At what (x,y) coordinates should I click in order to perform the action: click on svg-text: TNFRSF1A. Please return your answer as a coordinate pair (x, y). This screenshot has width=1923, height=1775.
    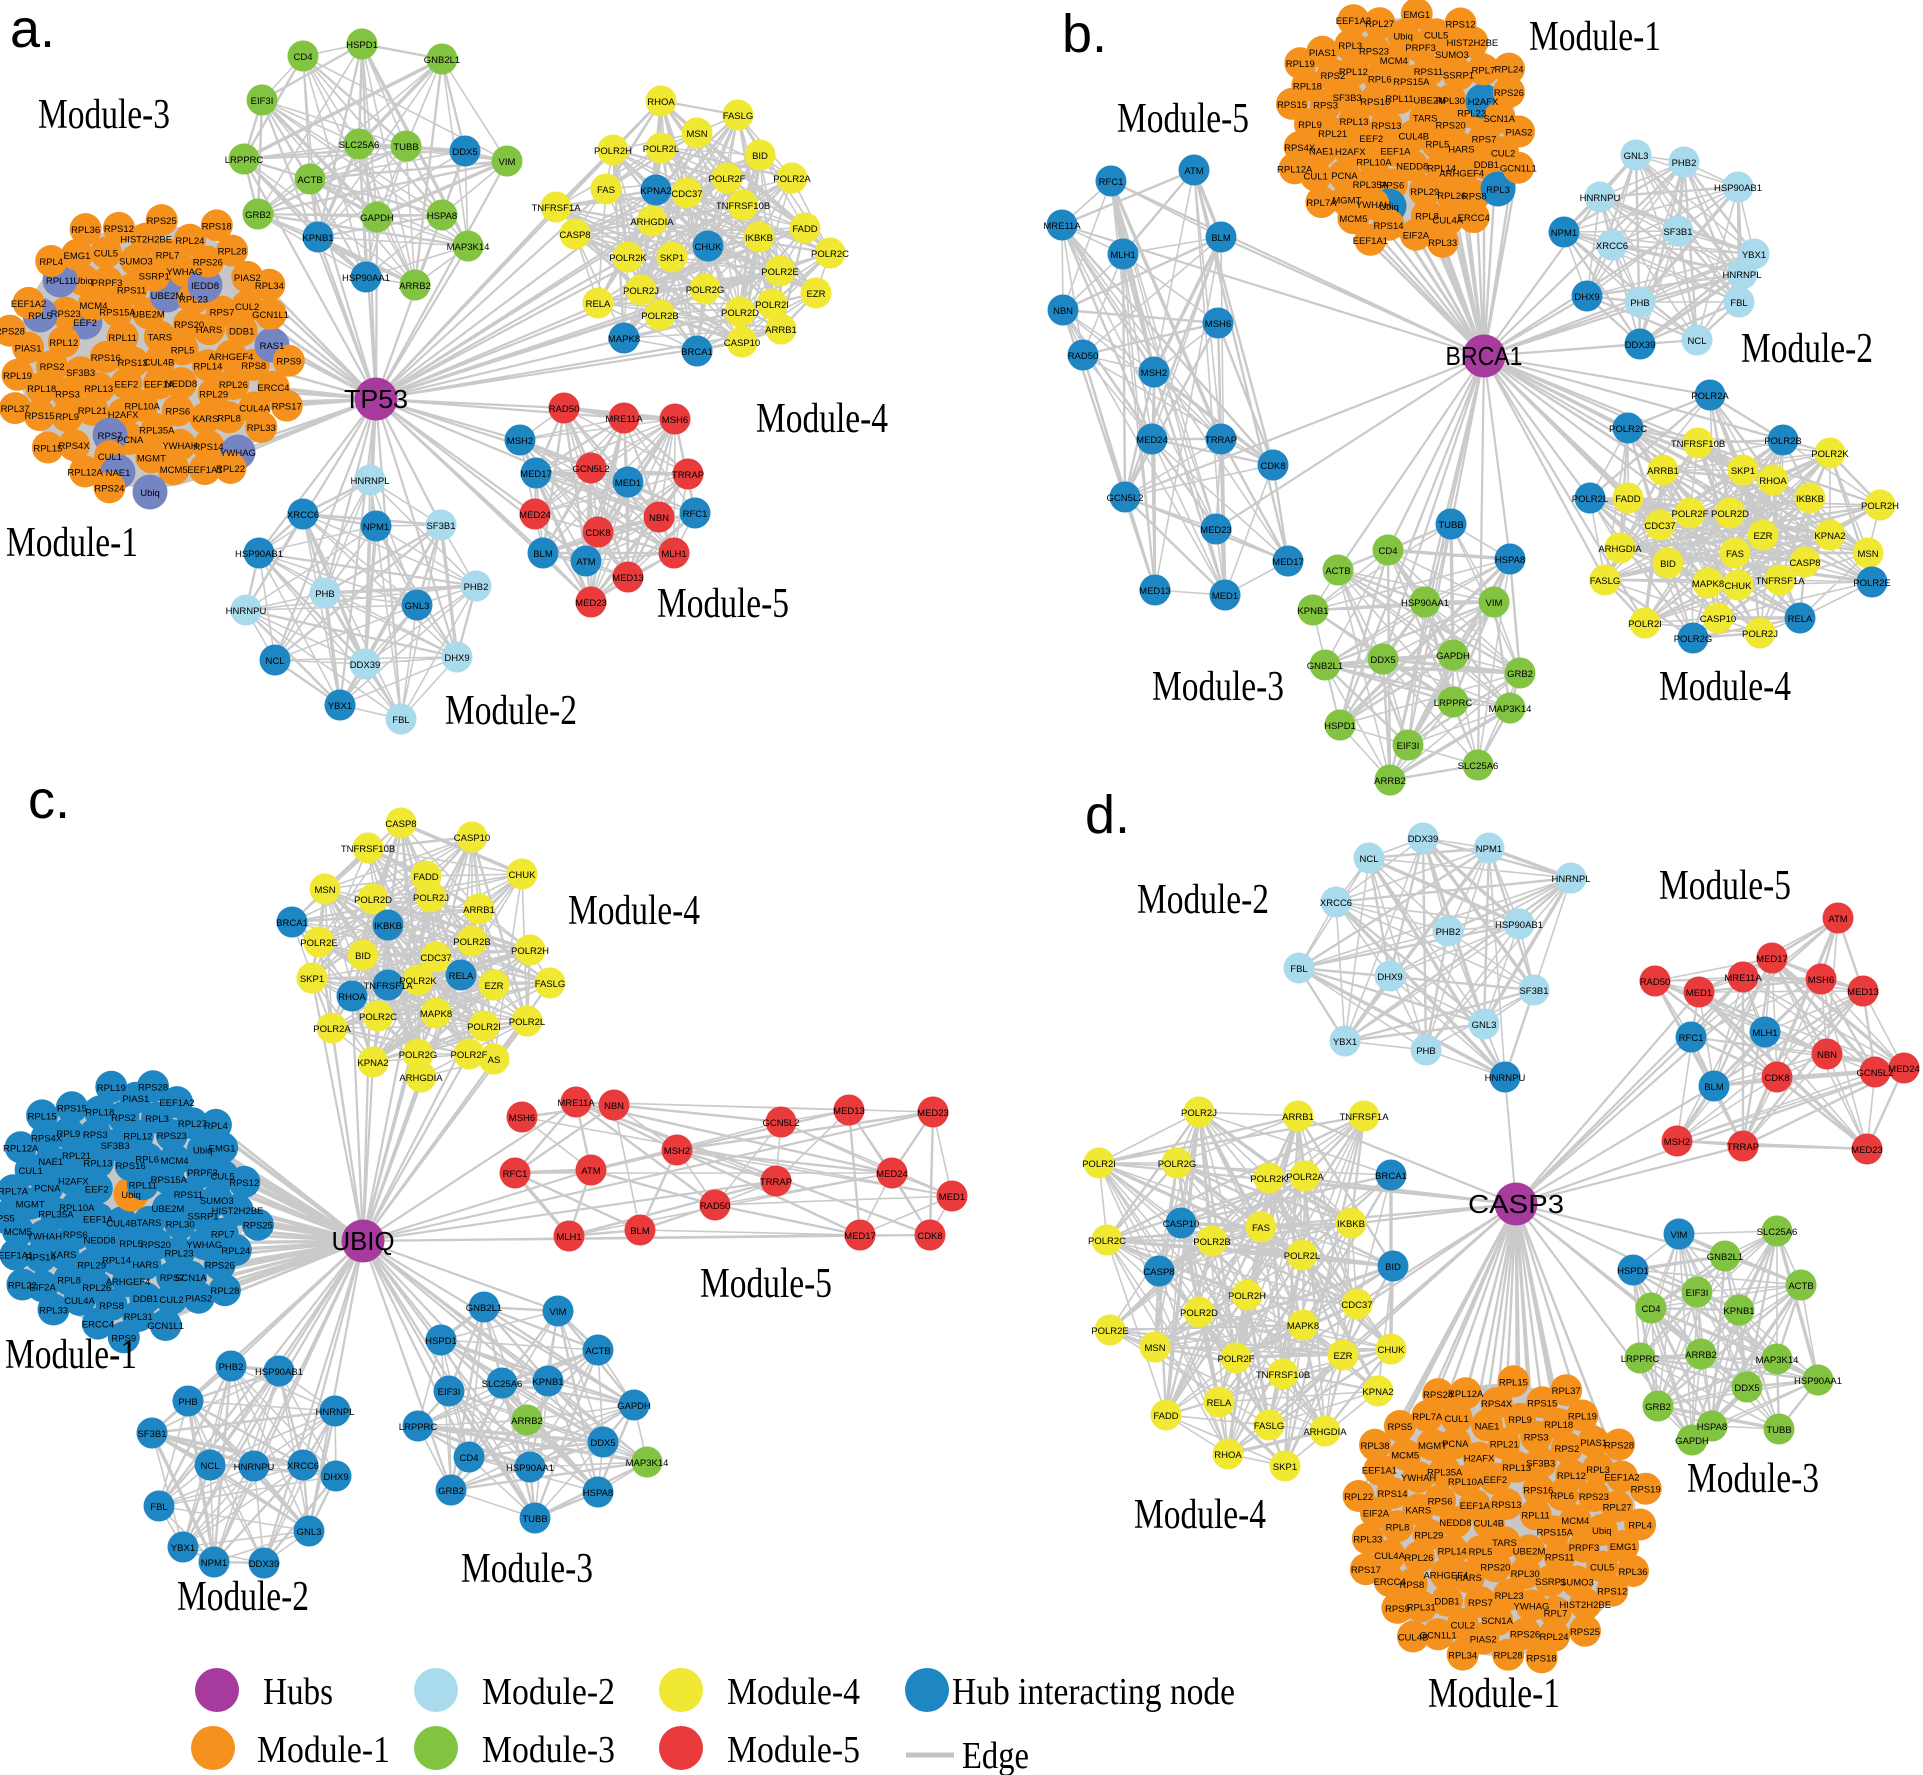
    Looking at the image, I should click on (556, 208).